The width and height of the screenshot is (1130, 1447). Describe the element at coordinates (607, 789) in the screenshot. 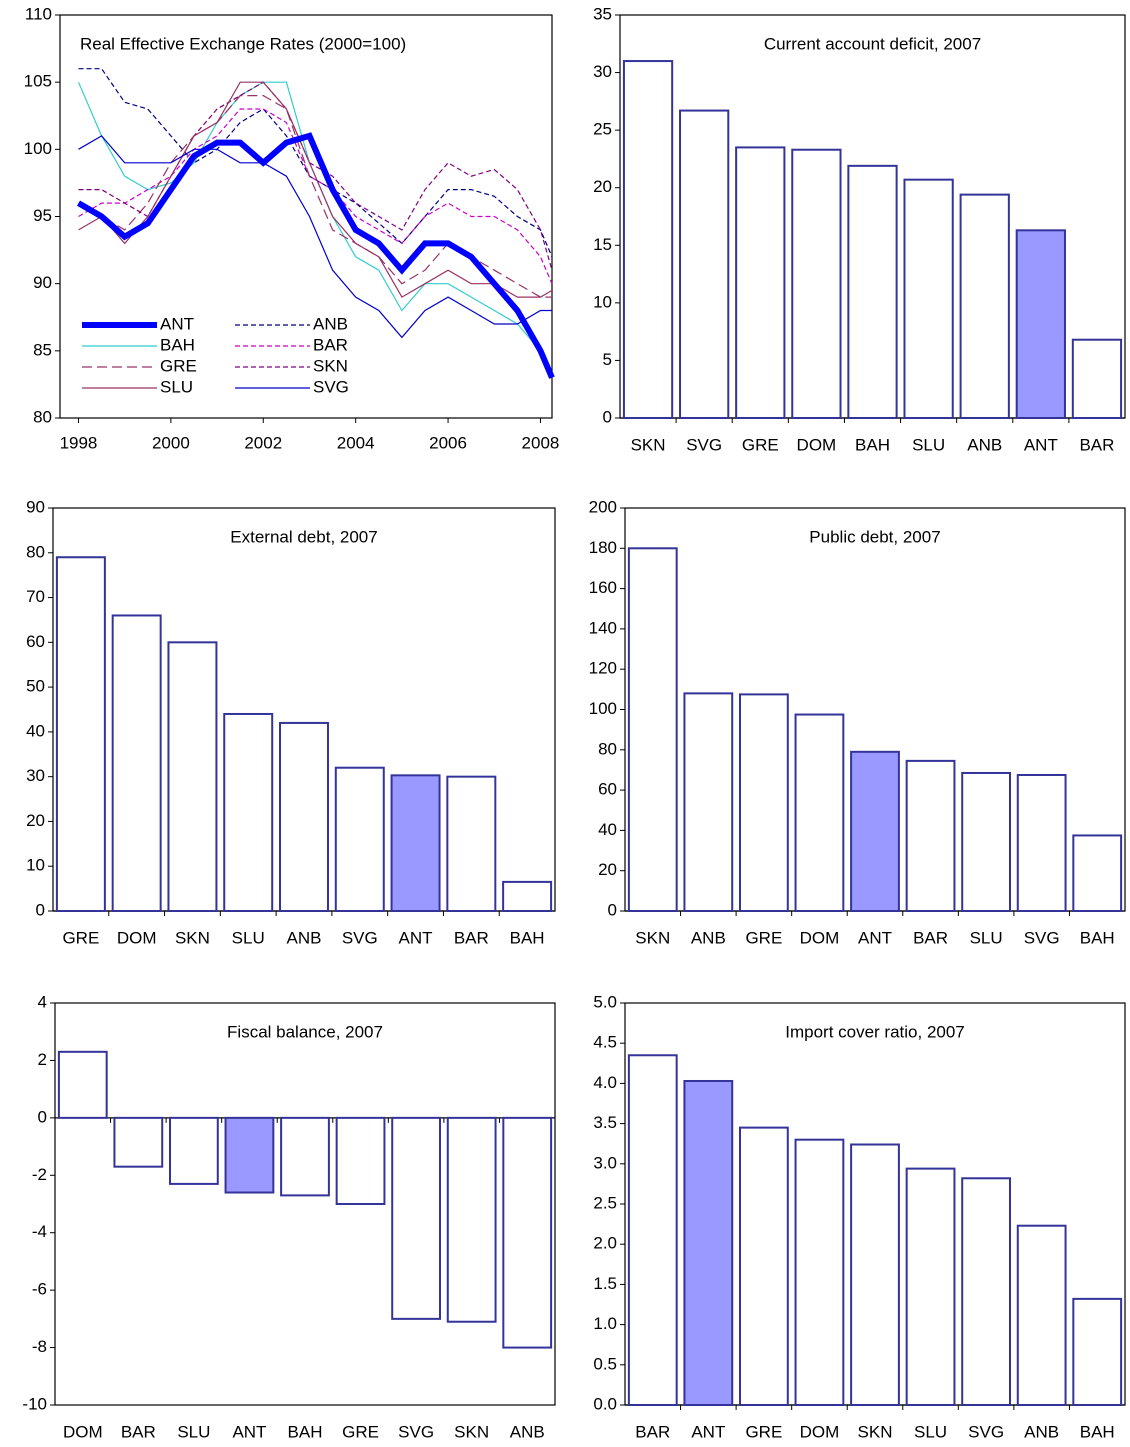

I see `y-tick-label: 60` at that location.